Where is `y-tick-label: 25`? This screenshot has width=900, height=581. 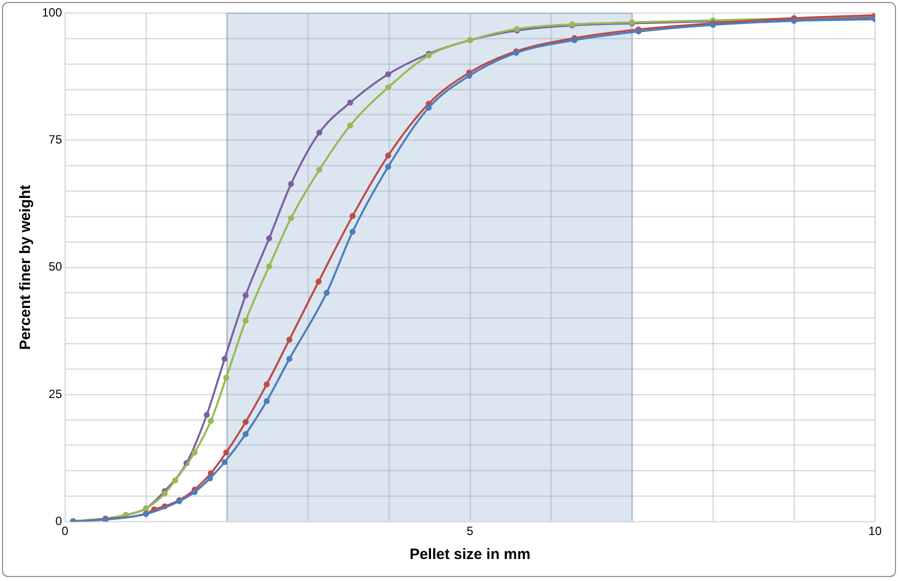
y-tick-label: 25 is located at coordinates (55, 393).